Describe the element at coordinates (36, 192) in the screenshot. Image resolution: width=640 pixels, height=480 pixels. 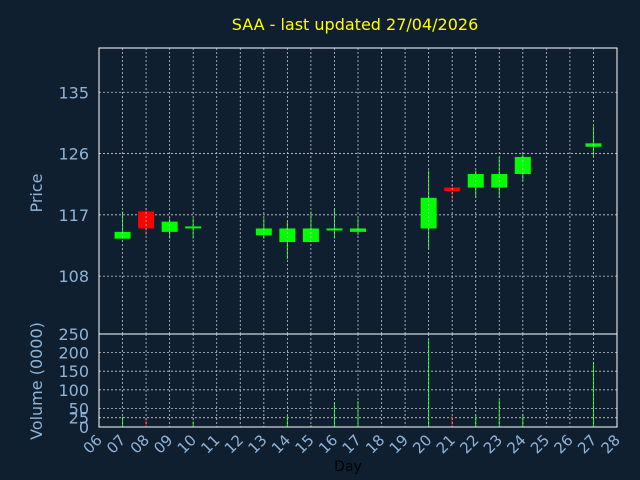
I see `price-axis-label: Price` at that location.